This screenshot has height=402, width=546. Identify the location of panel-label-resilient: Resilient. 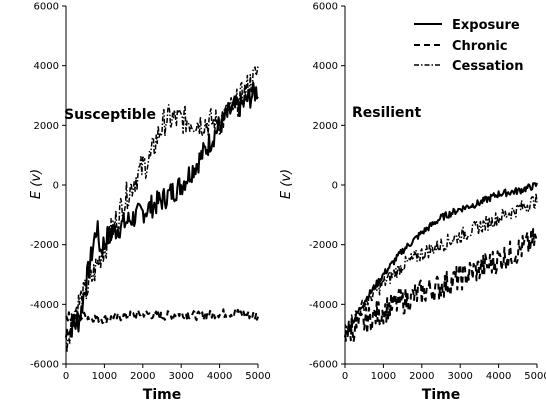
(386, 113).